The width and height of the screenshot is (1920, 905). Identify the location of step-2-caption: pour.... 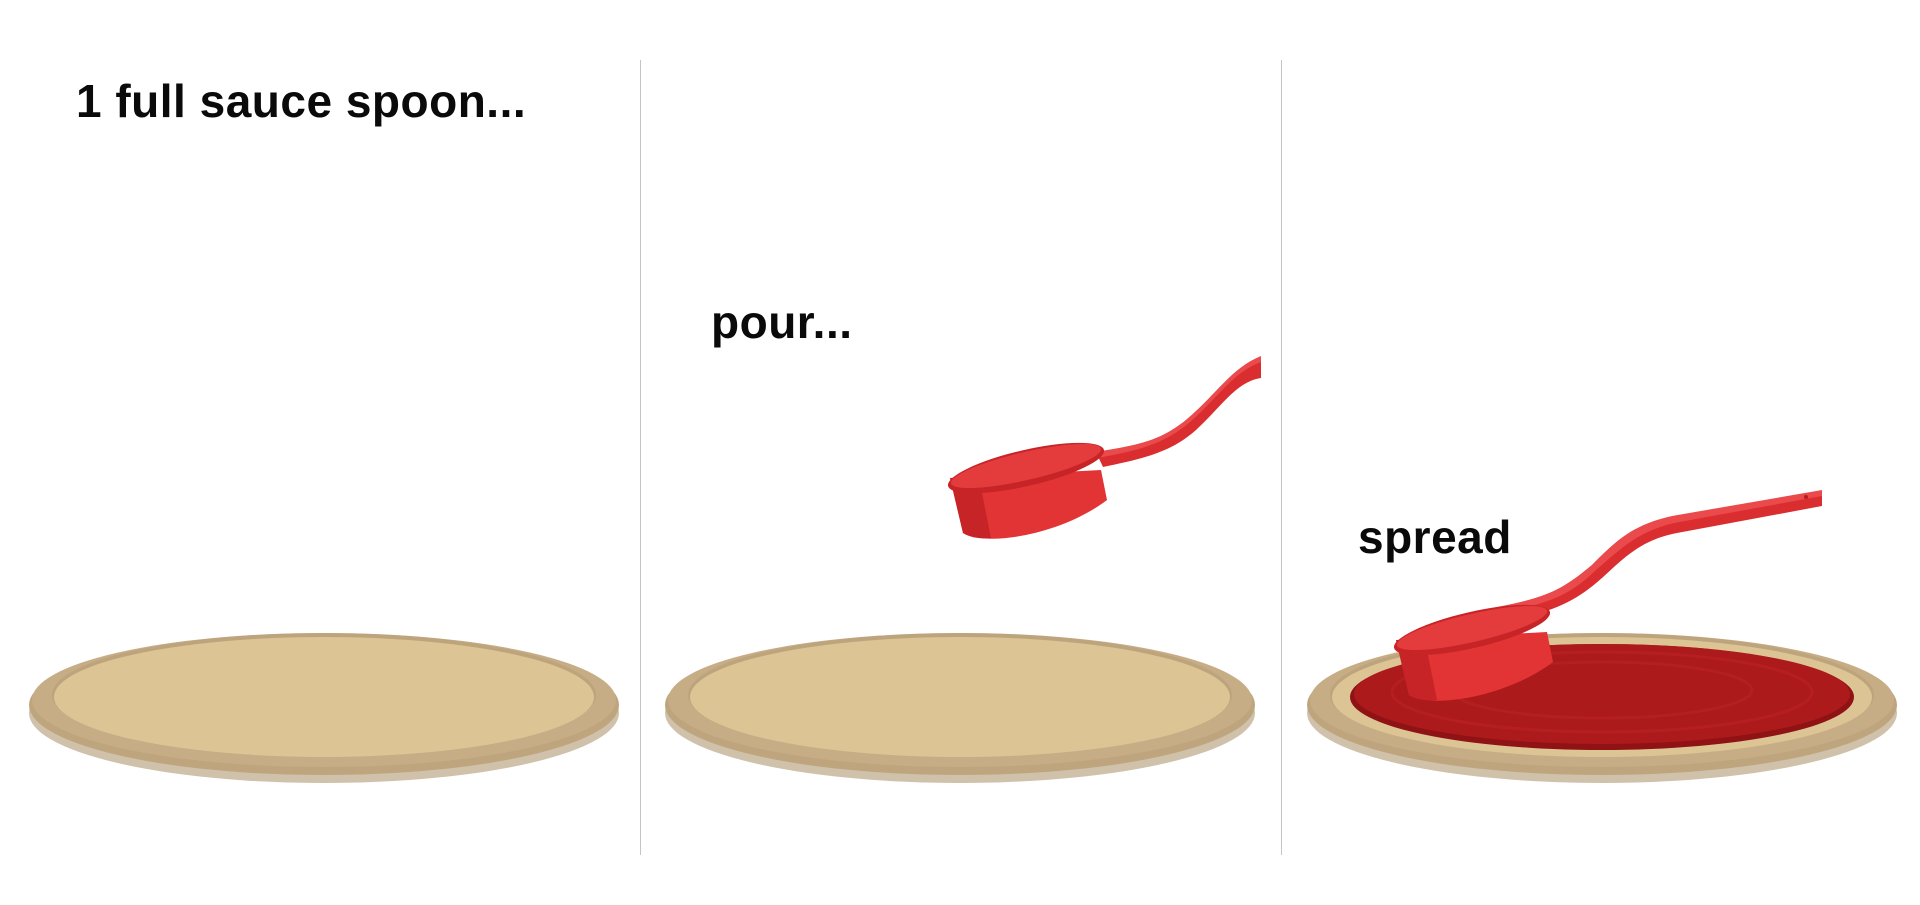
(782, 322).